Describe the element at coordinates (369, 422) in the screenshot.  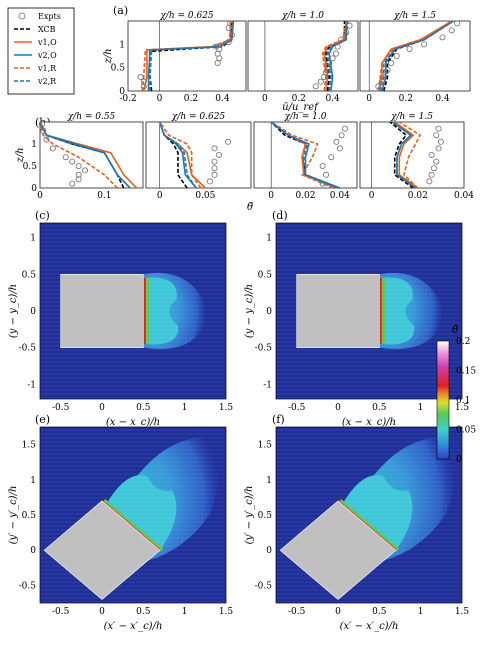
I see `xlabel-d: (x − x_c)/h` at that location.